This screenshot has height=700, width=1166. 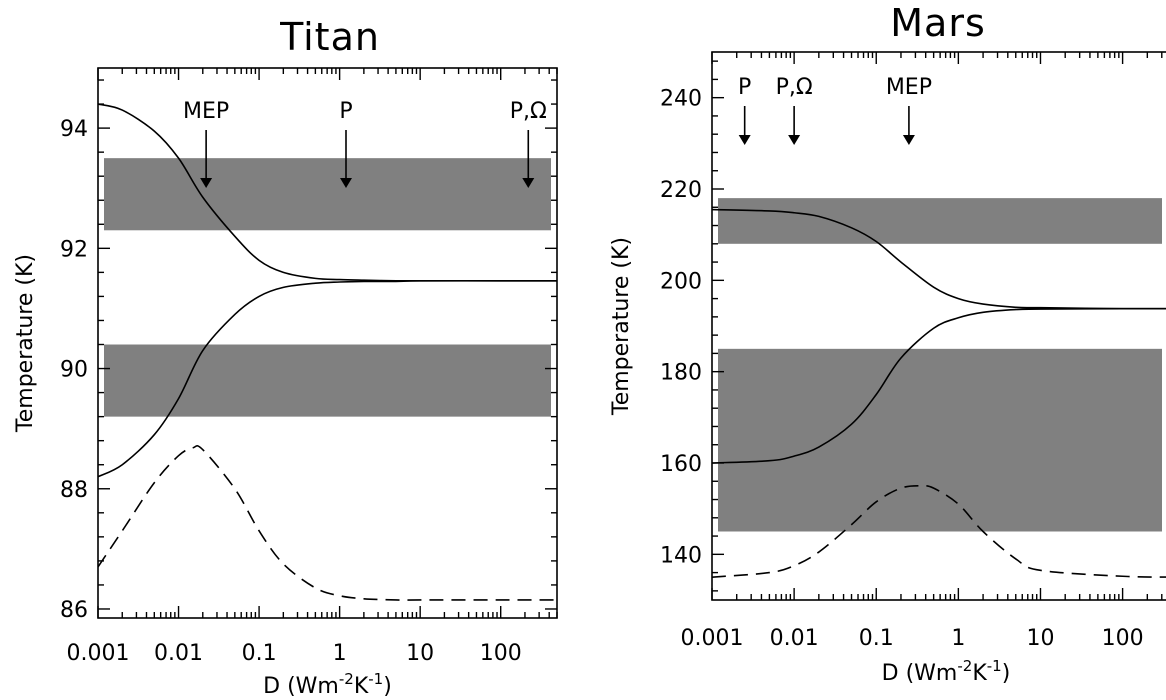 I want to click on mars-series-2-line, so click(x=939, y=385).